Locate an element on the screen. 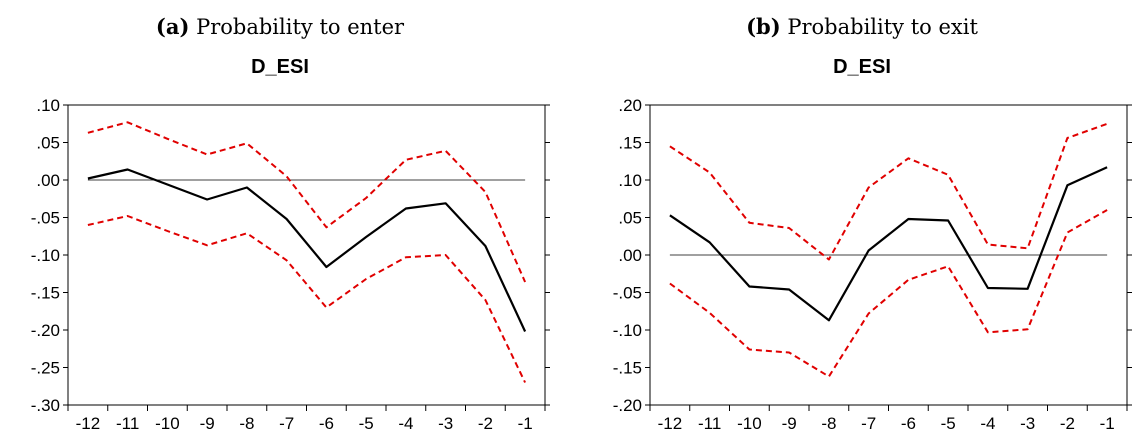 Image resolution: width=1142 pixels, height=434 pixels. caption-a: (a) Probability to enter is located at coordinates (280, 26).